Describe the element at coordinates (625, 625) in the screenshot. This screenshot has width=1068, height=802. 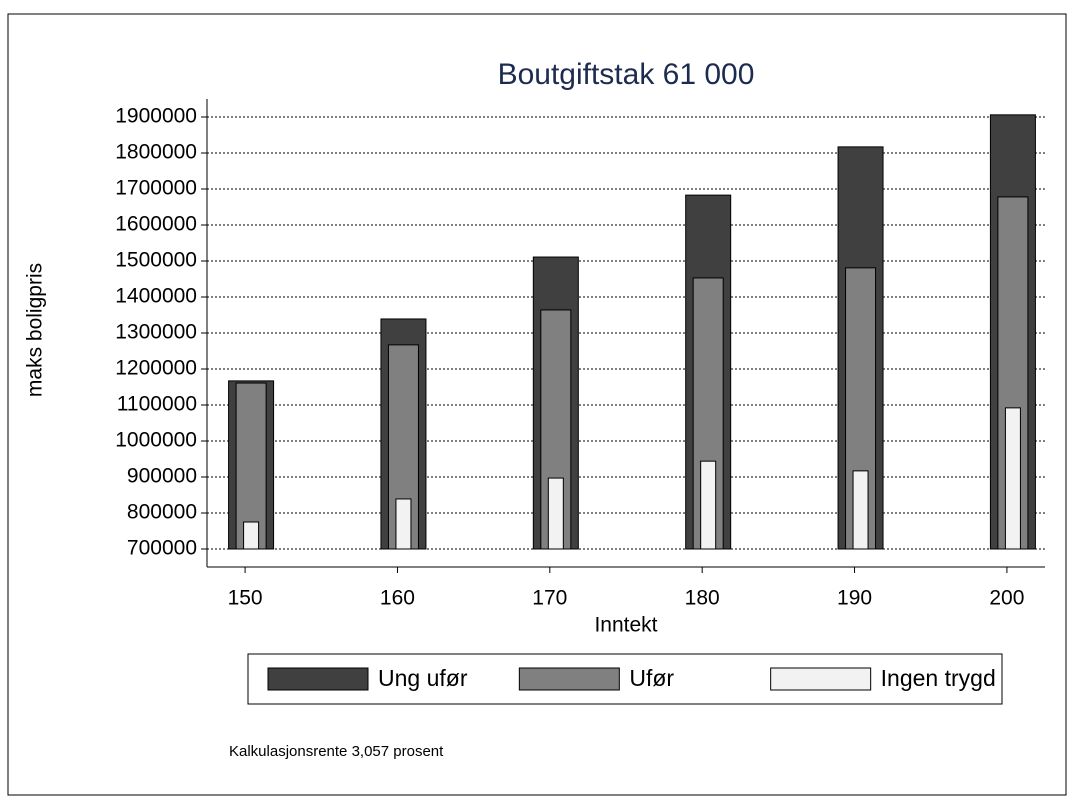
I see `x-axis-title: Inntekt` at that location.